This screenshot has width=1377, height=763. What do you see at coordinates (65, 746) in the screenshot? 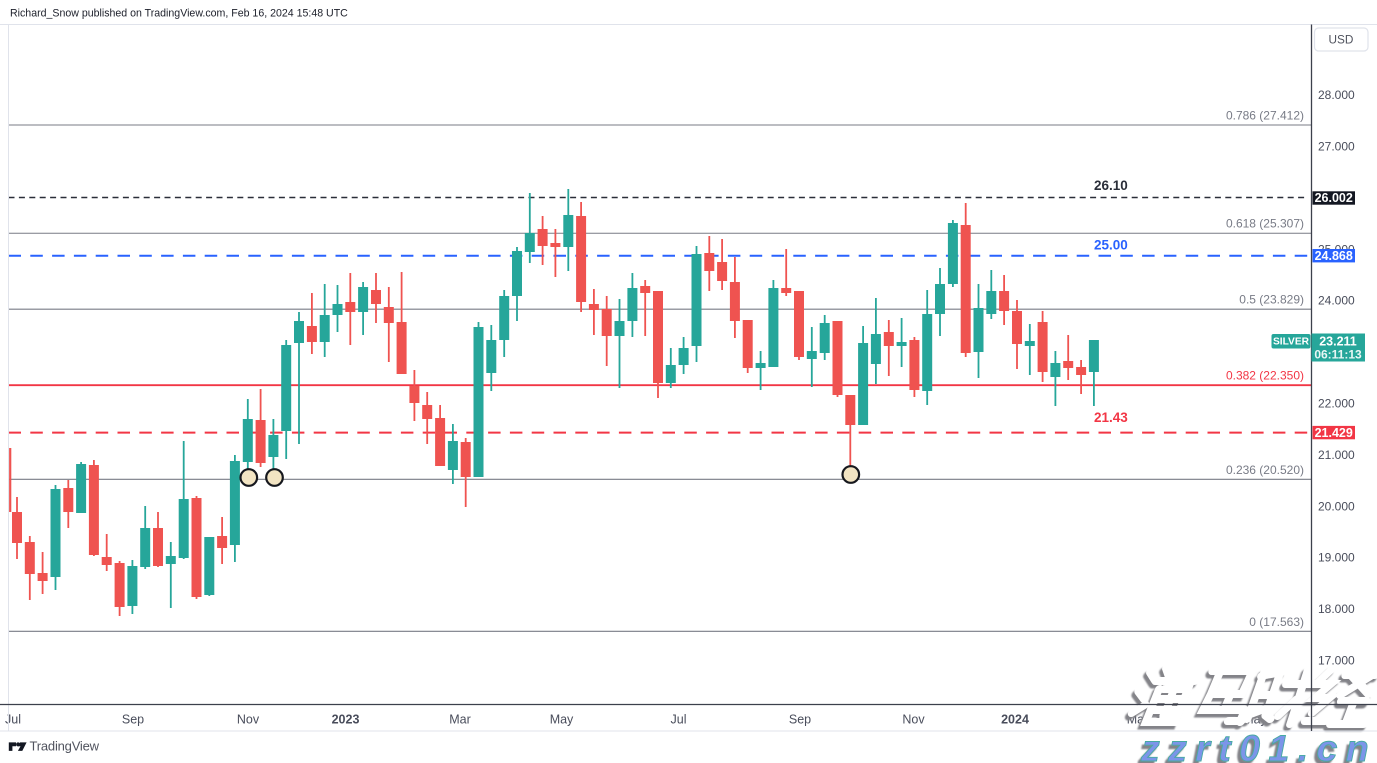
I see `svg-text: TradingView` at bounding box center [65, 746].